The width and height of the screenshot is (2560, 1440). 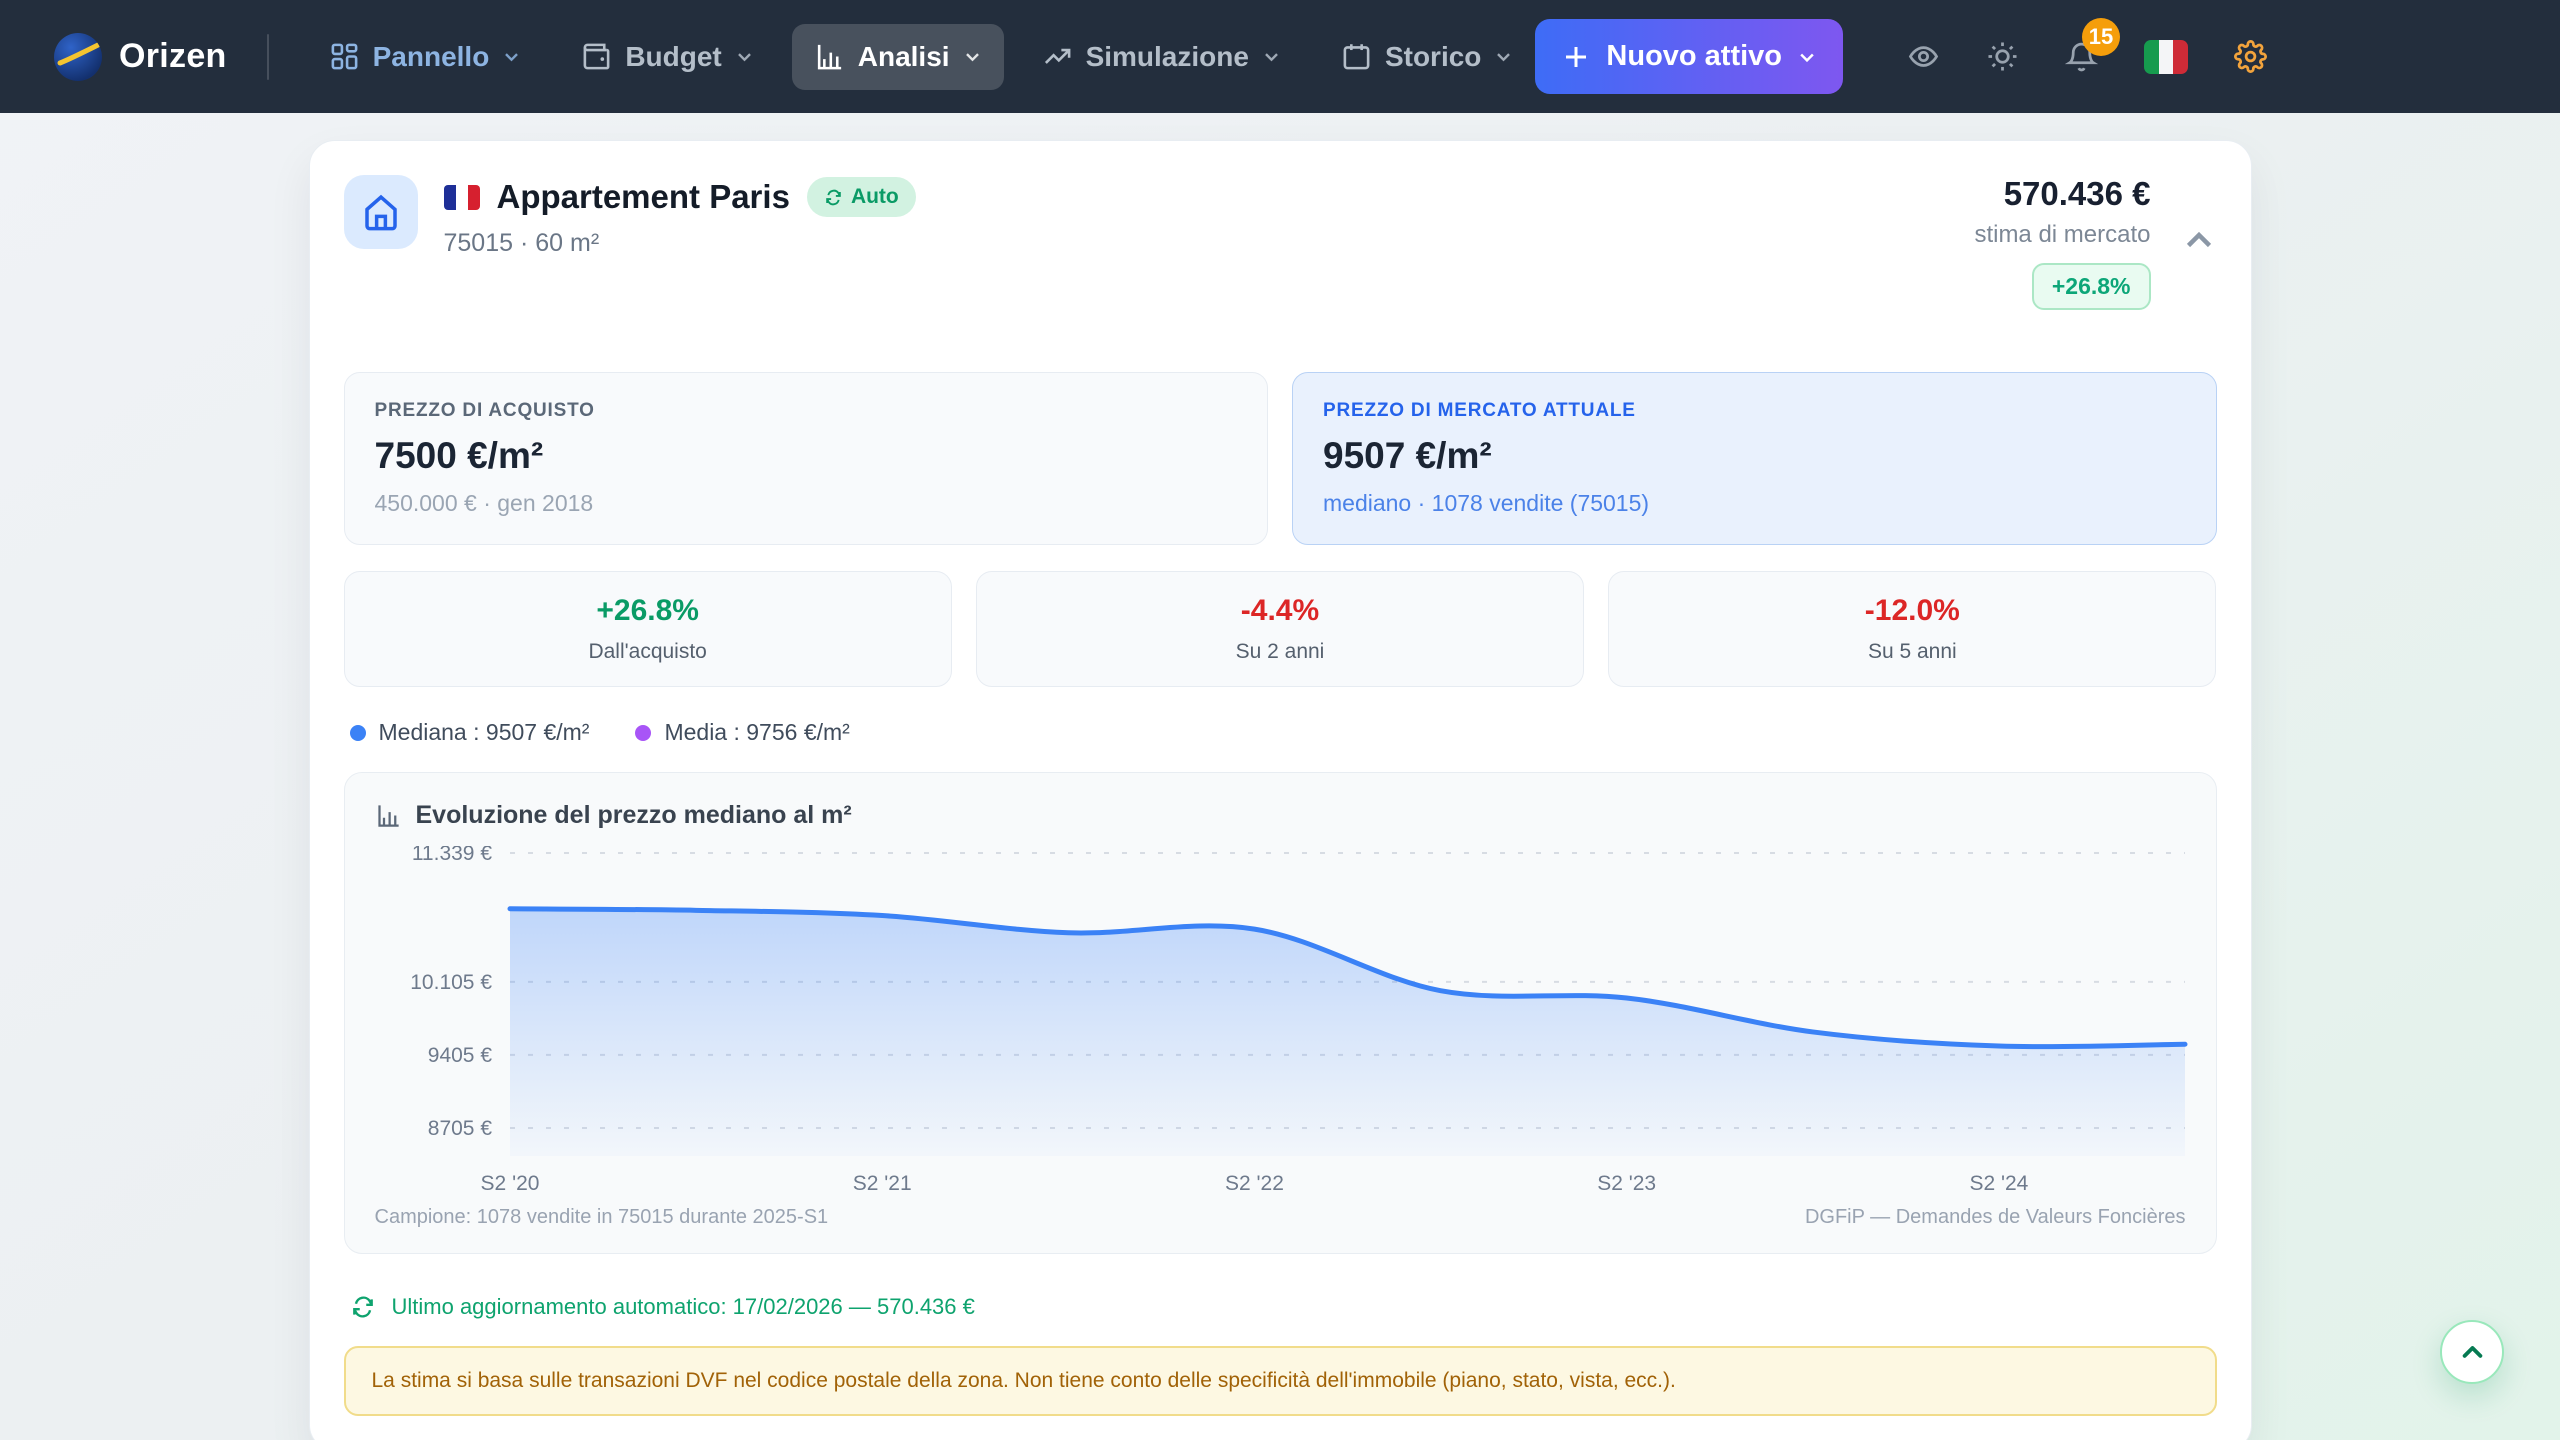 What do you see at coordinates (742, 732) in the screenshot?
I see `legend-item-mean: Media : 9756 €/m²` at bounding box center [742, 732].